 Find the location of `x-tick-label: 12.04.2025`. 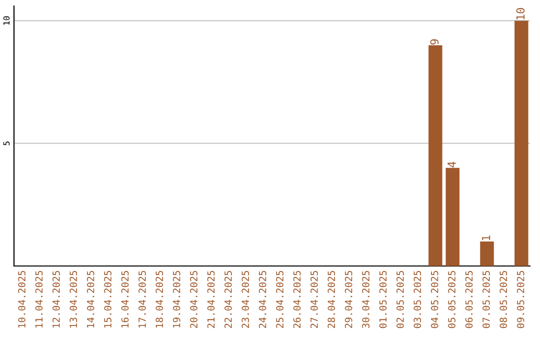

x-tick-label: 12.04.2025 is located at coordinates (56, 299).